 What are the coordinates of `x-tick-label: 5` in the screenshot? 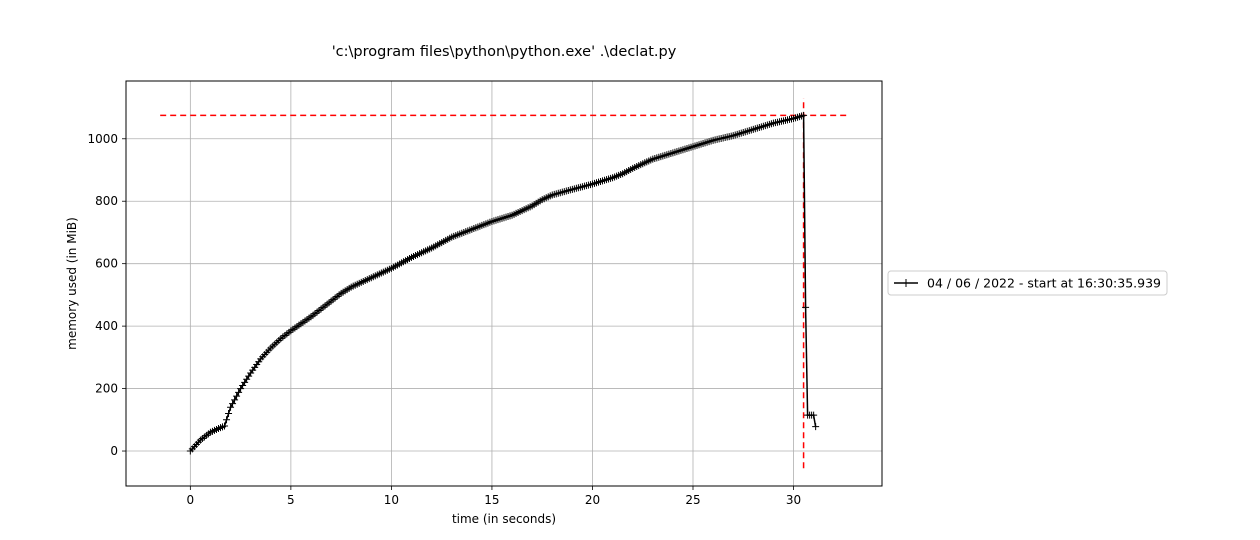 It's located at (291, 500).